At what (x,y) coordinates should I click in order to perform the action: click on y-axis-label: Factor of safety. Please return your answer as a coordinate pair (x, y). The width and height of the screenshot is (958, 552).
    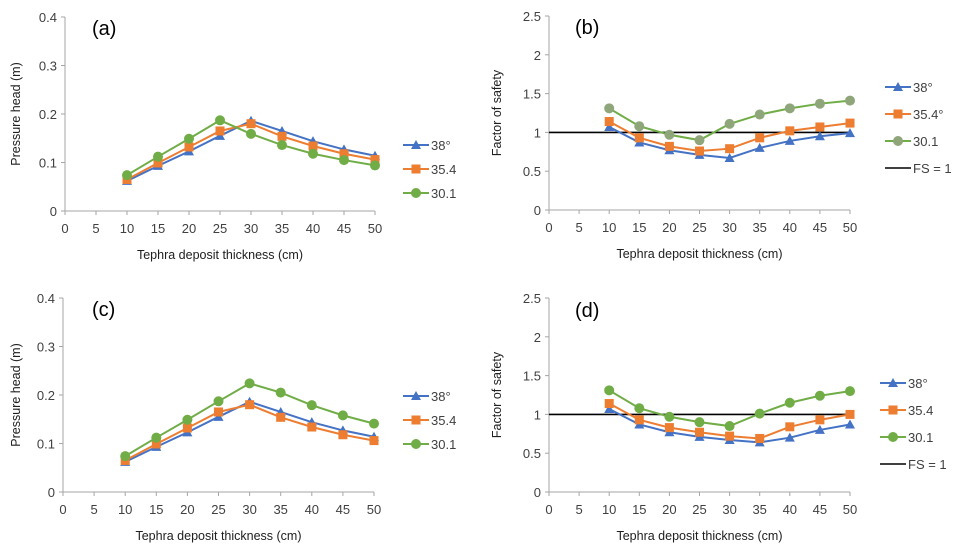
    Looking at the image, I should click on (497, 112).